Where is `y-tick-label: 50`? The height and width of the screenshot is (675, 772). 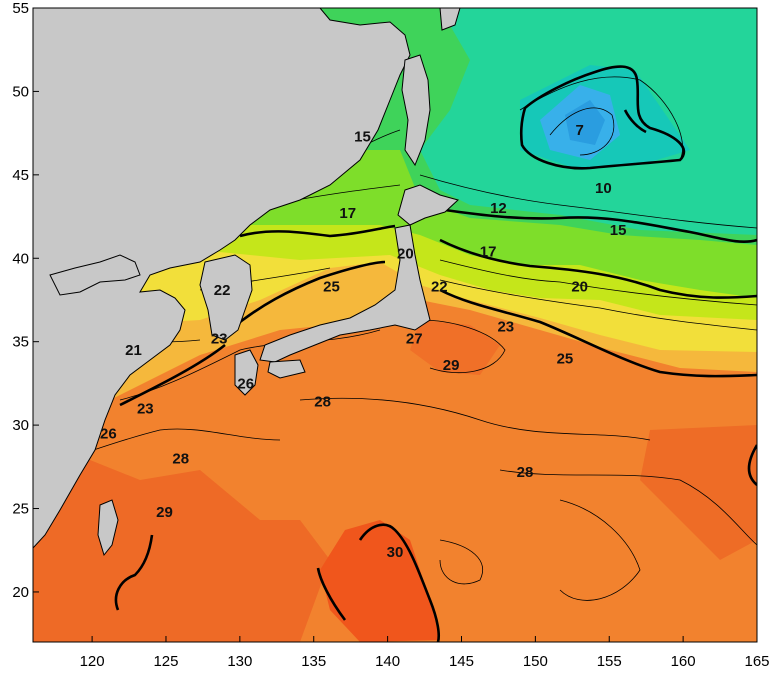 y-tick-label: 50 is located at coordinates (20, 91).